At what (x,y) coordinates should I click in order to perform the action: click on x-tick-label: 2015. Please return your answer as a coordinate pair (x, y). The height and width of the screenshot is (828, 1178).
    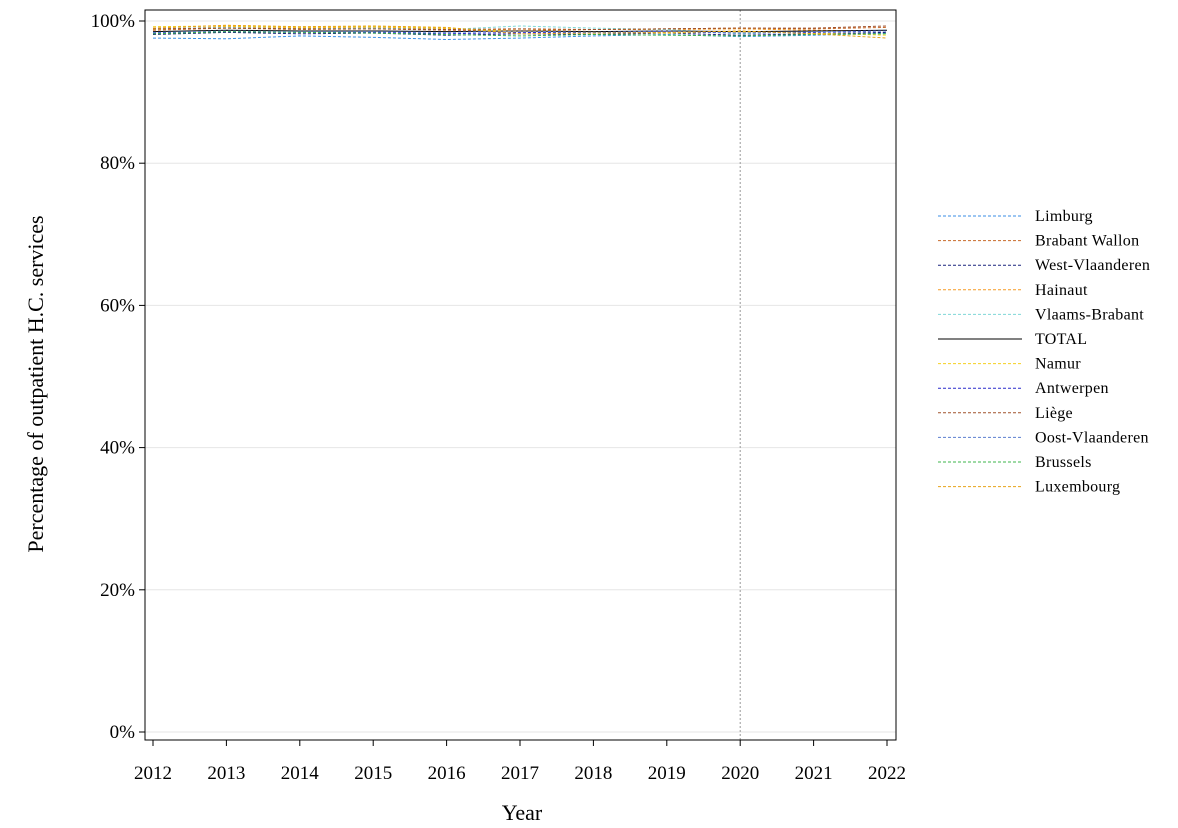
    Looking at the image, I should click on (373, 773).